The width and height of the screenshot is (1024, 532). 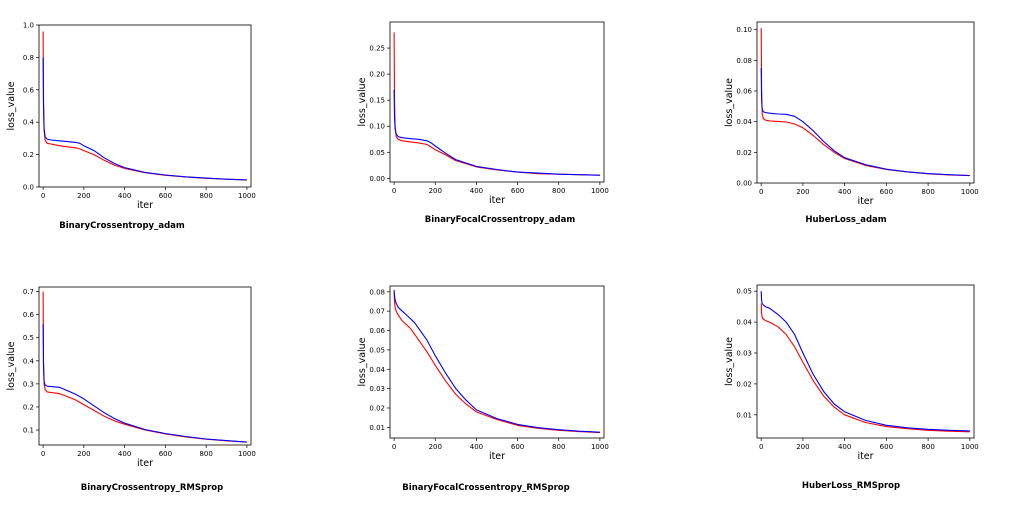 I want to click on y-tick-label: 0.15, so click(x=377, y=101).